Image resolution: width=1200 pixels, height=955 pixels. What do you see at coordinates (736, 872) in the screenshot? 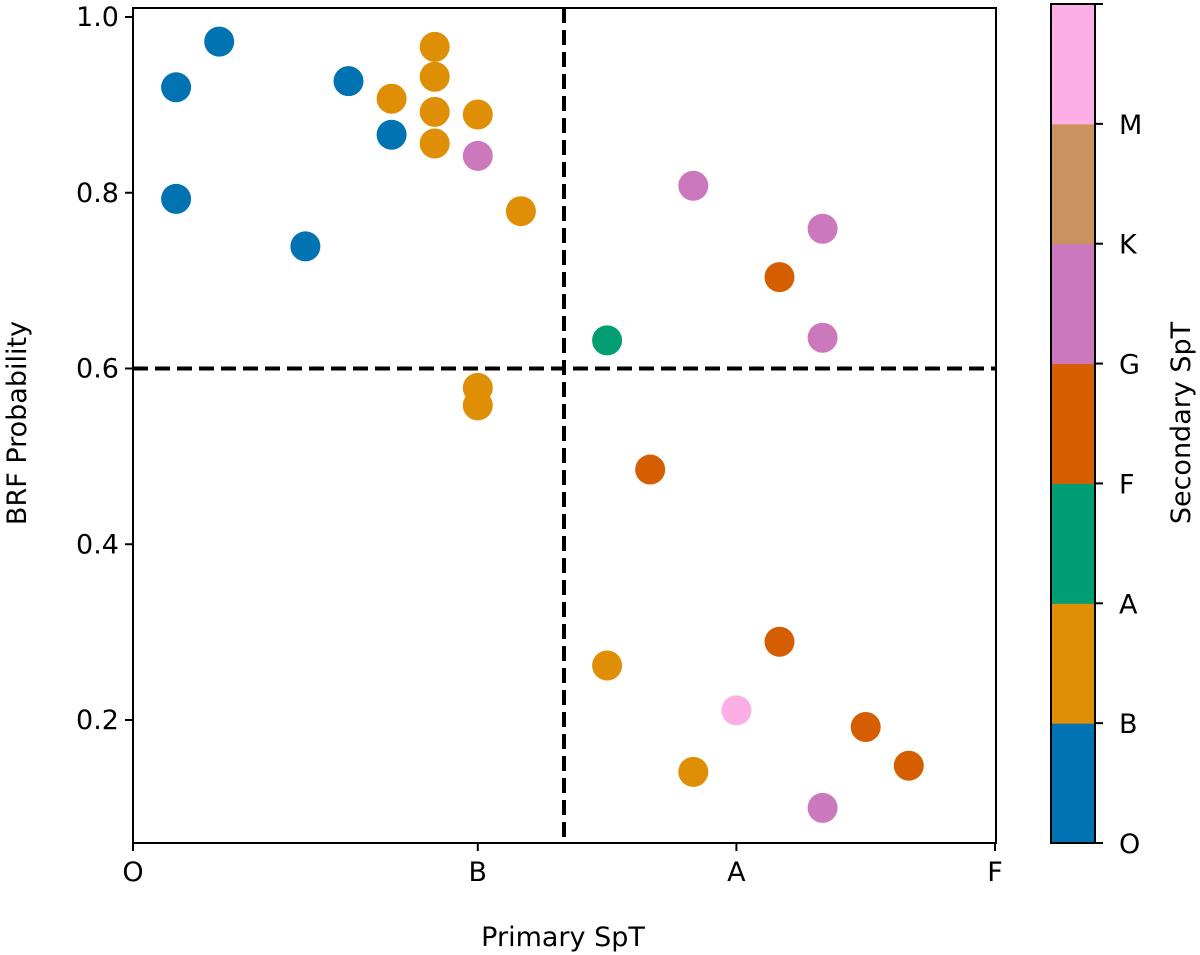
I see `x-tick-label: A` at bounding box center [736, 872].